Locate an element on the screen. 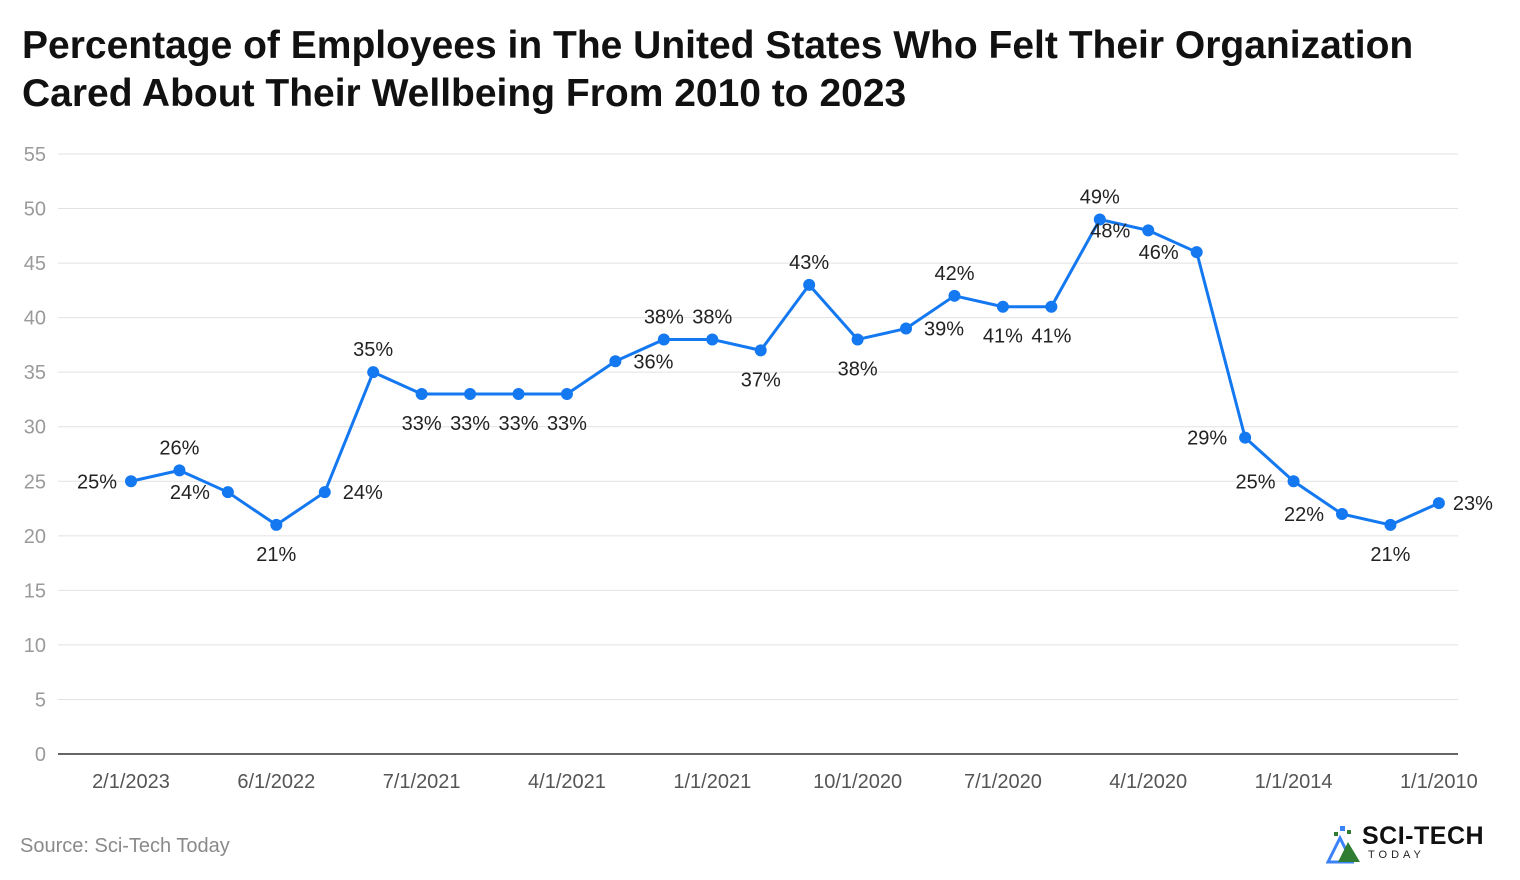 This screenshot has width=1520, height=880. source-note: Source: Sci-Tech Today is located at coordinates (125, 846).